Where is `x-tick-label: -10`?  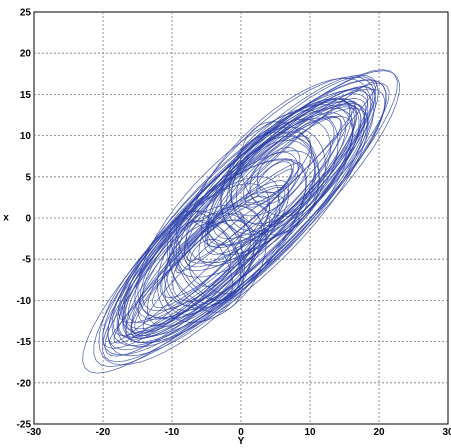
x-tick-label: -10 is located at coordinates (172, 432).